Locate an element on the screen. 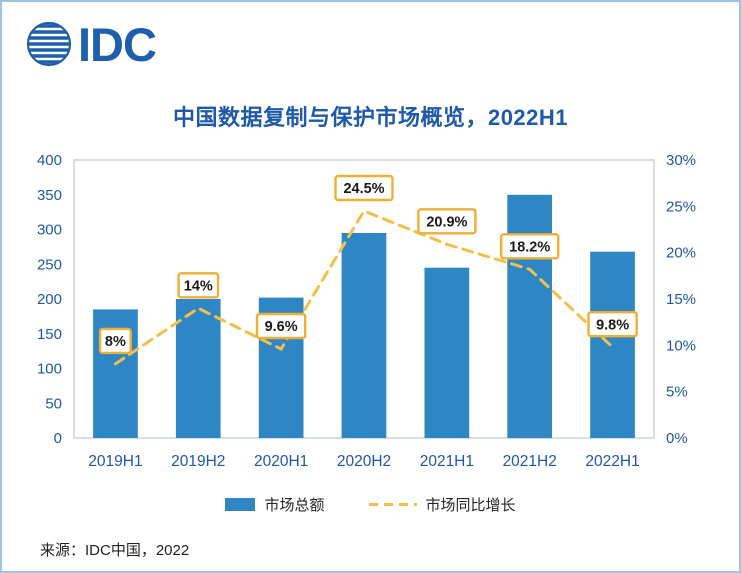  left-axis-label: 400 is located at coordinates (49, 160).